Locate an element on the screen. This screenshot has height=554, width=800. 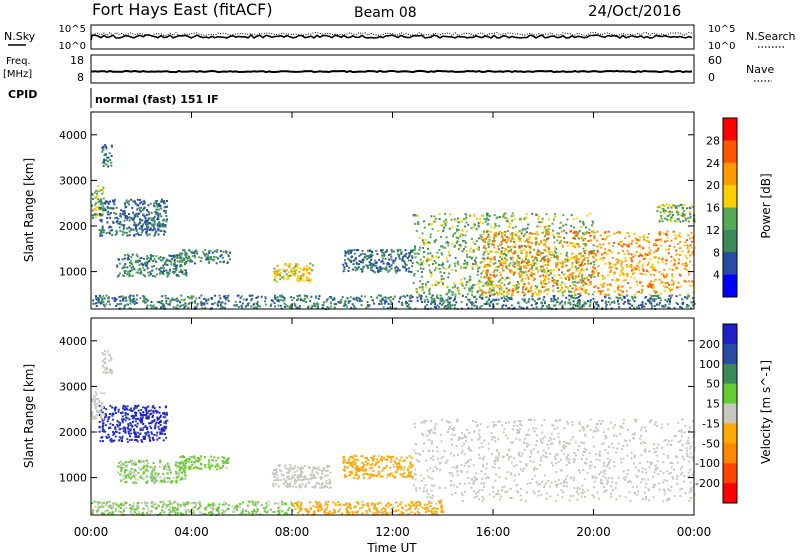
y-tick-label: 4000 is located at coordinates (73, 135).